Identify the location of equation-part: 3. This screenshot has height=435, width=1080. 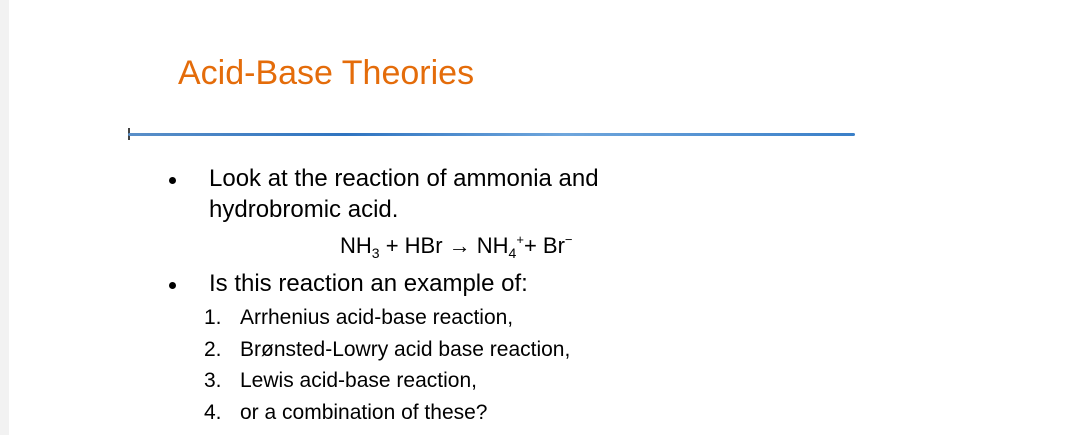
(375, 253).